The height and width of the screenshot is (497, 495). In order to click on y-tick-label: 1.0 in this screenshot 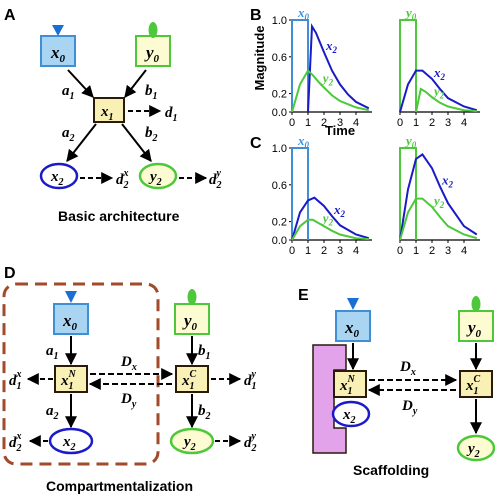, I will do `click(279, 21)`.